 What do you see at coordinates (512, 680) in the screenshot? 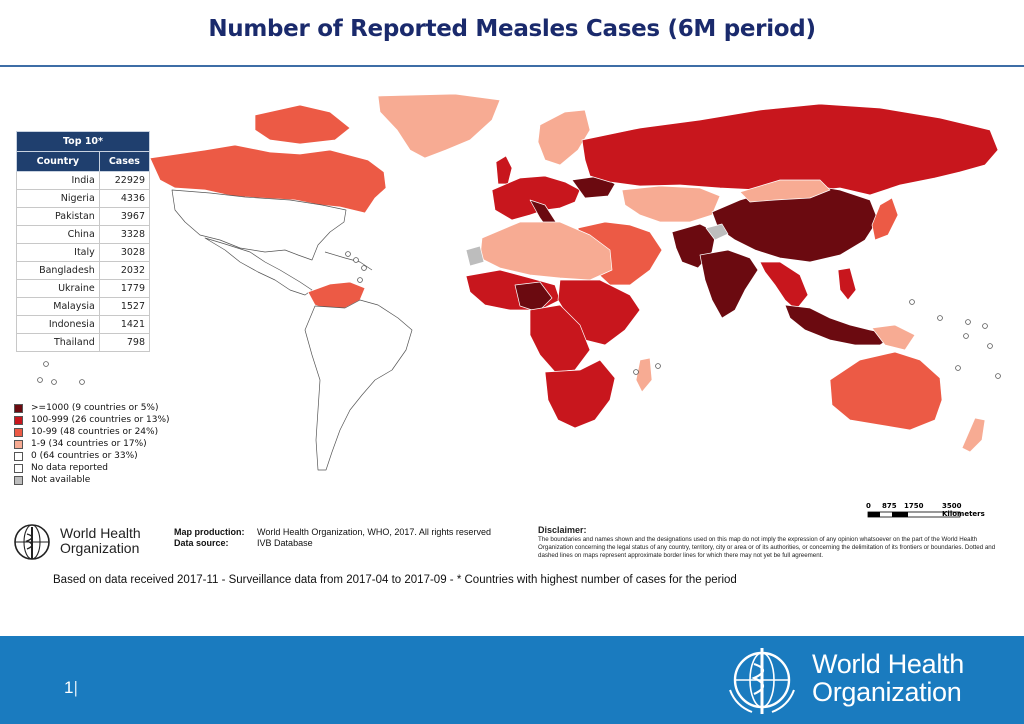
I see `footer-banner: 1| World Health Organization` at bounding box center [512, 680].